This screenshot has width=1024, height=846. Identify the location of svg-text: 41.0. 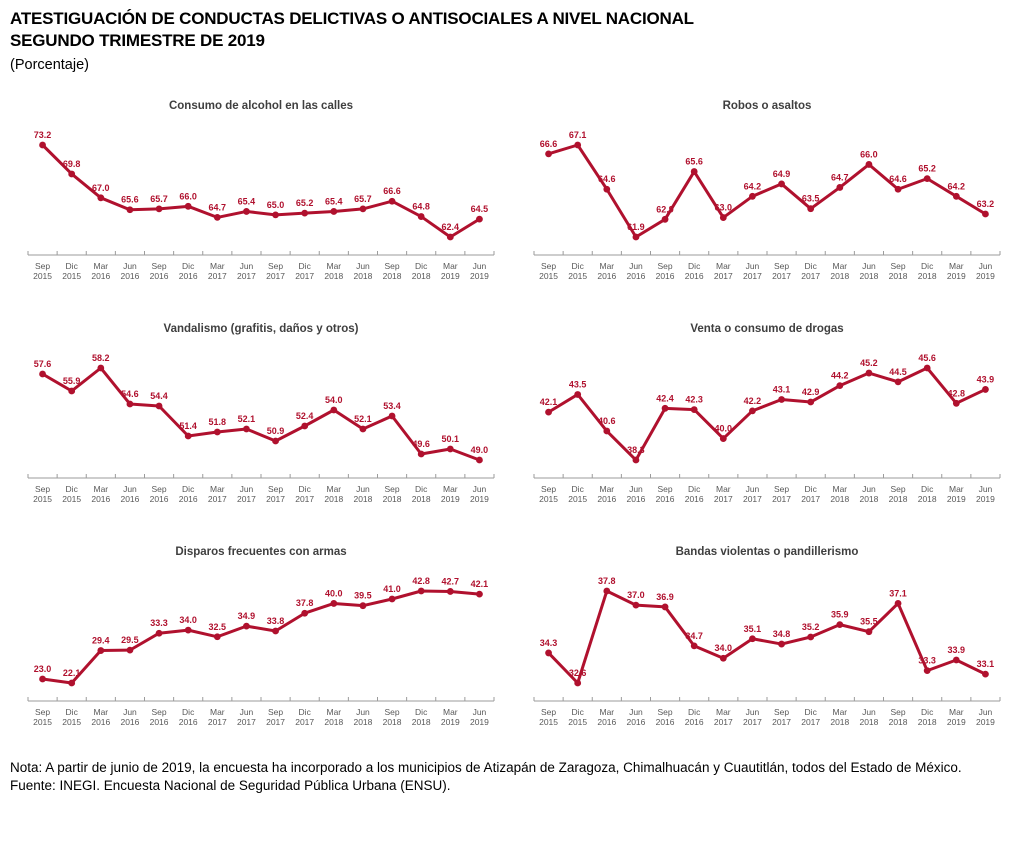
(392, 589).